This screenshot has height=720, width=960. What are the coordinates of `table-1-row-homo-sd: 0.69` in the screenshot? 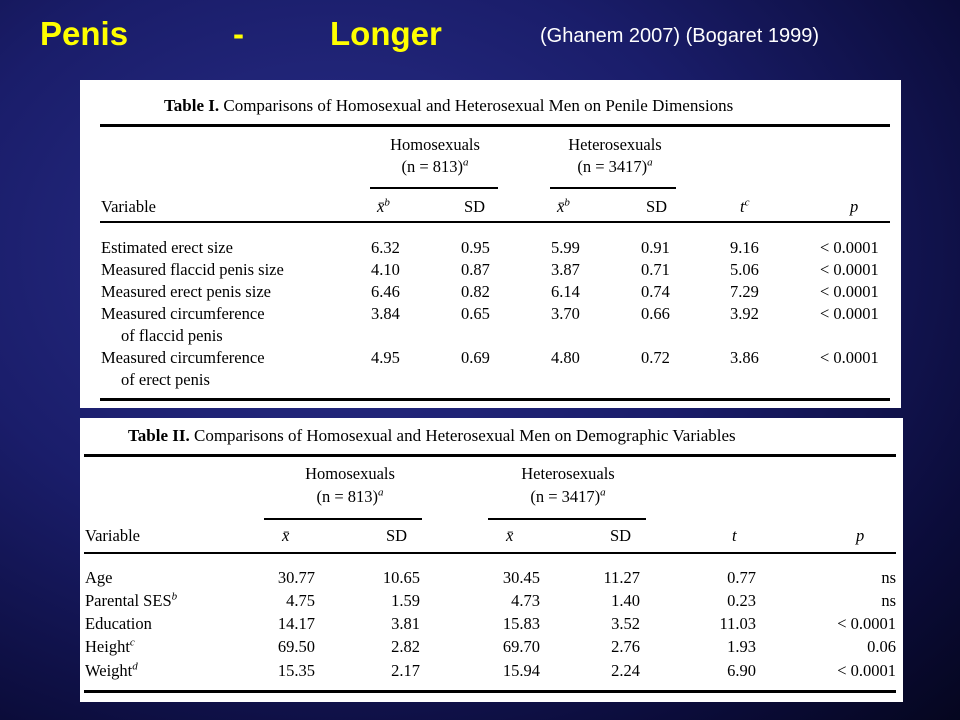 It's located at (475, 357).